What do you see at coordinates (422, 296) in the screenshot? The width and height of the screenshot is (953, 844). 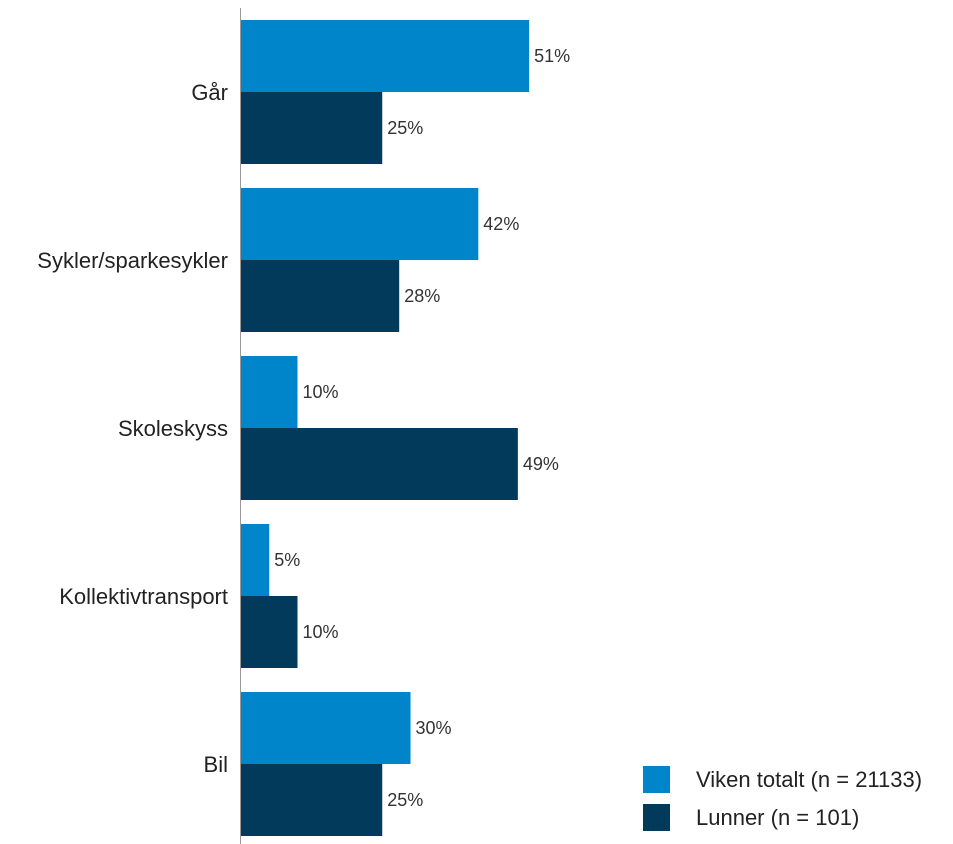 I see `data-label: 28%` at bounding box center [422, 296].